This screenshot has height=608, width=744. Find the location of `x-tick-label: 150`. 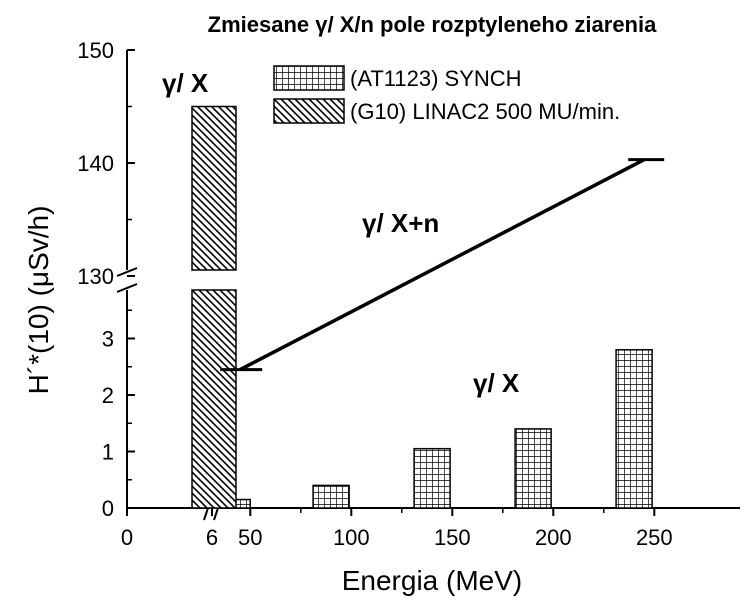

x-tick-label: 150 is located at coordinates (452, 537).